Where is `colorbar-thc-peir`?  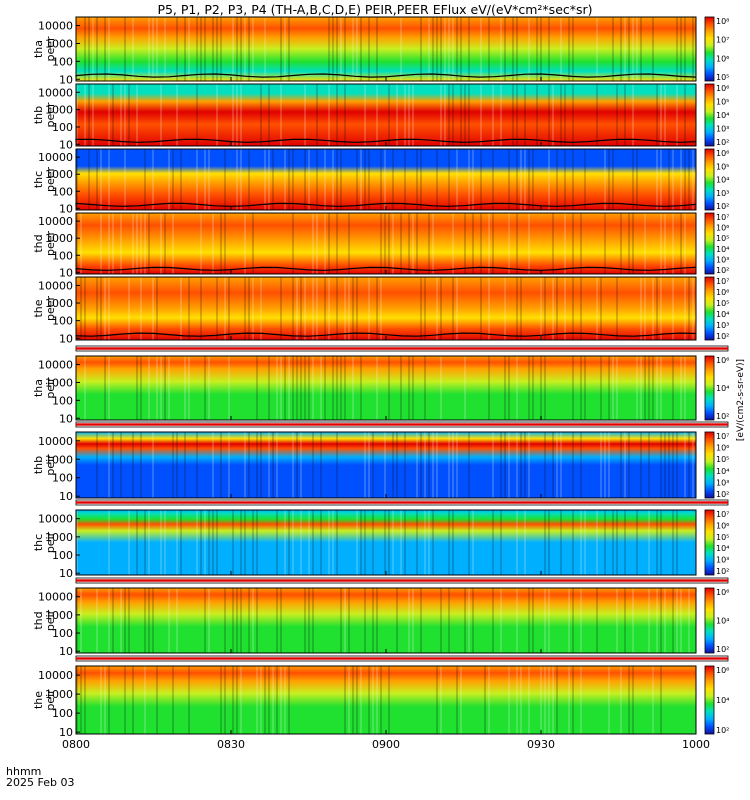
colorbar-thc-peir is located at coordinates (709, 542).